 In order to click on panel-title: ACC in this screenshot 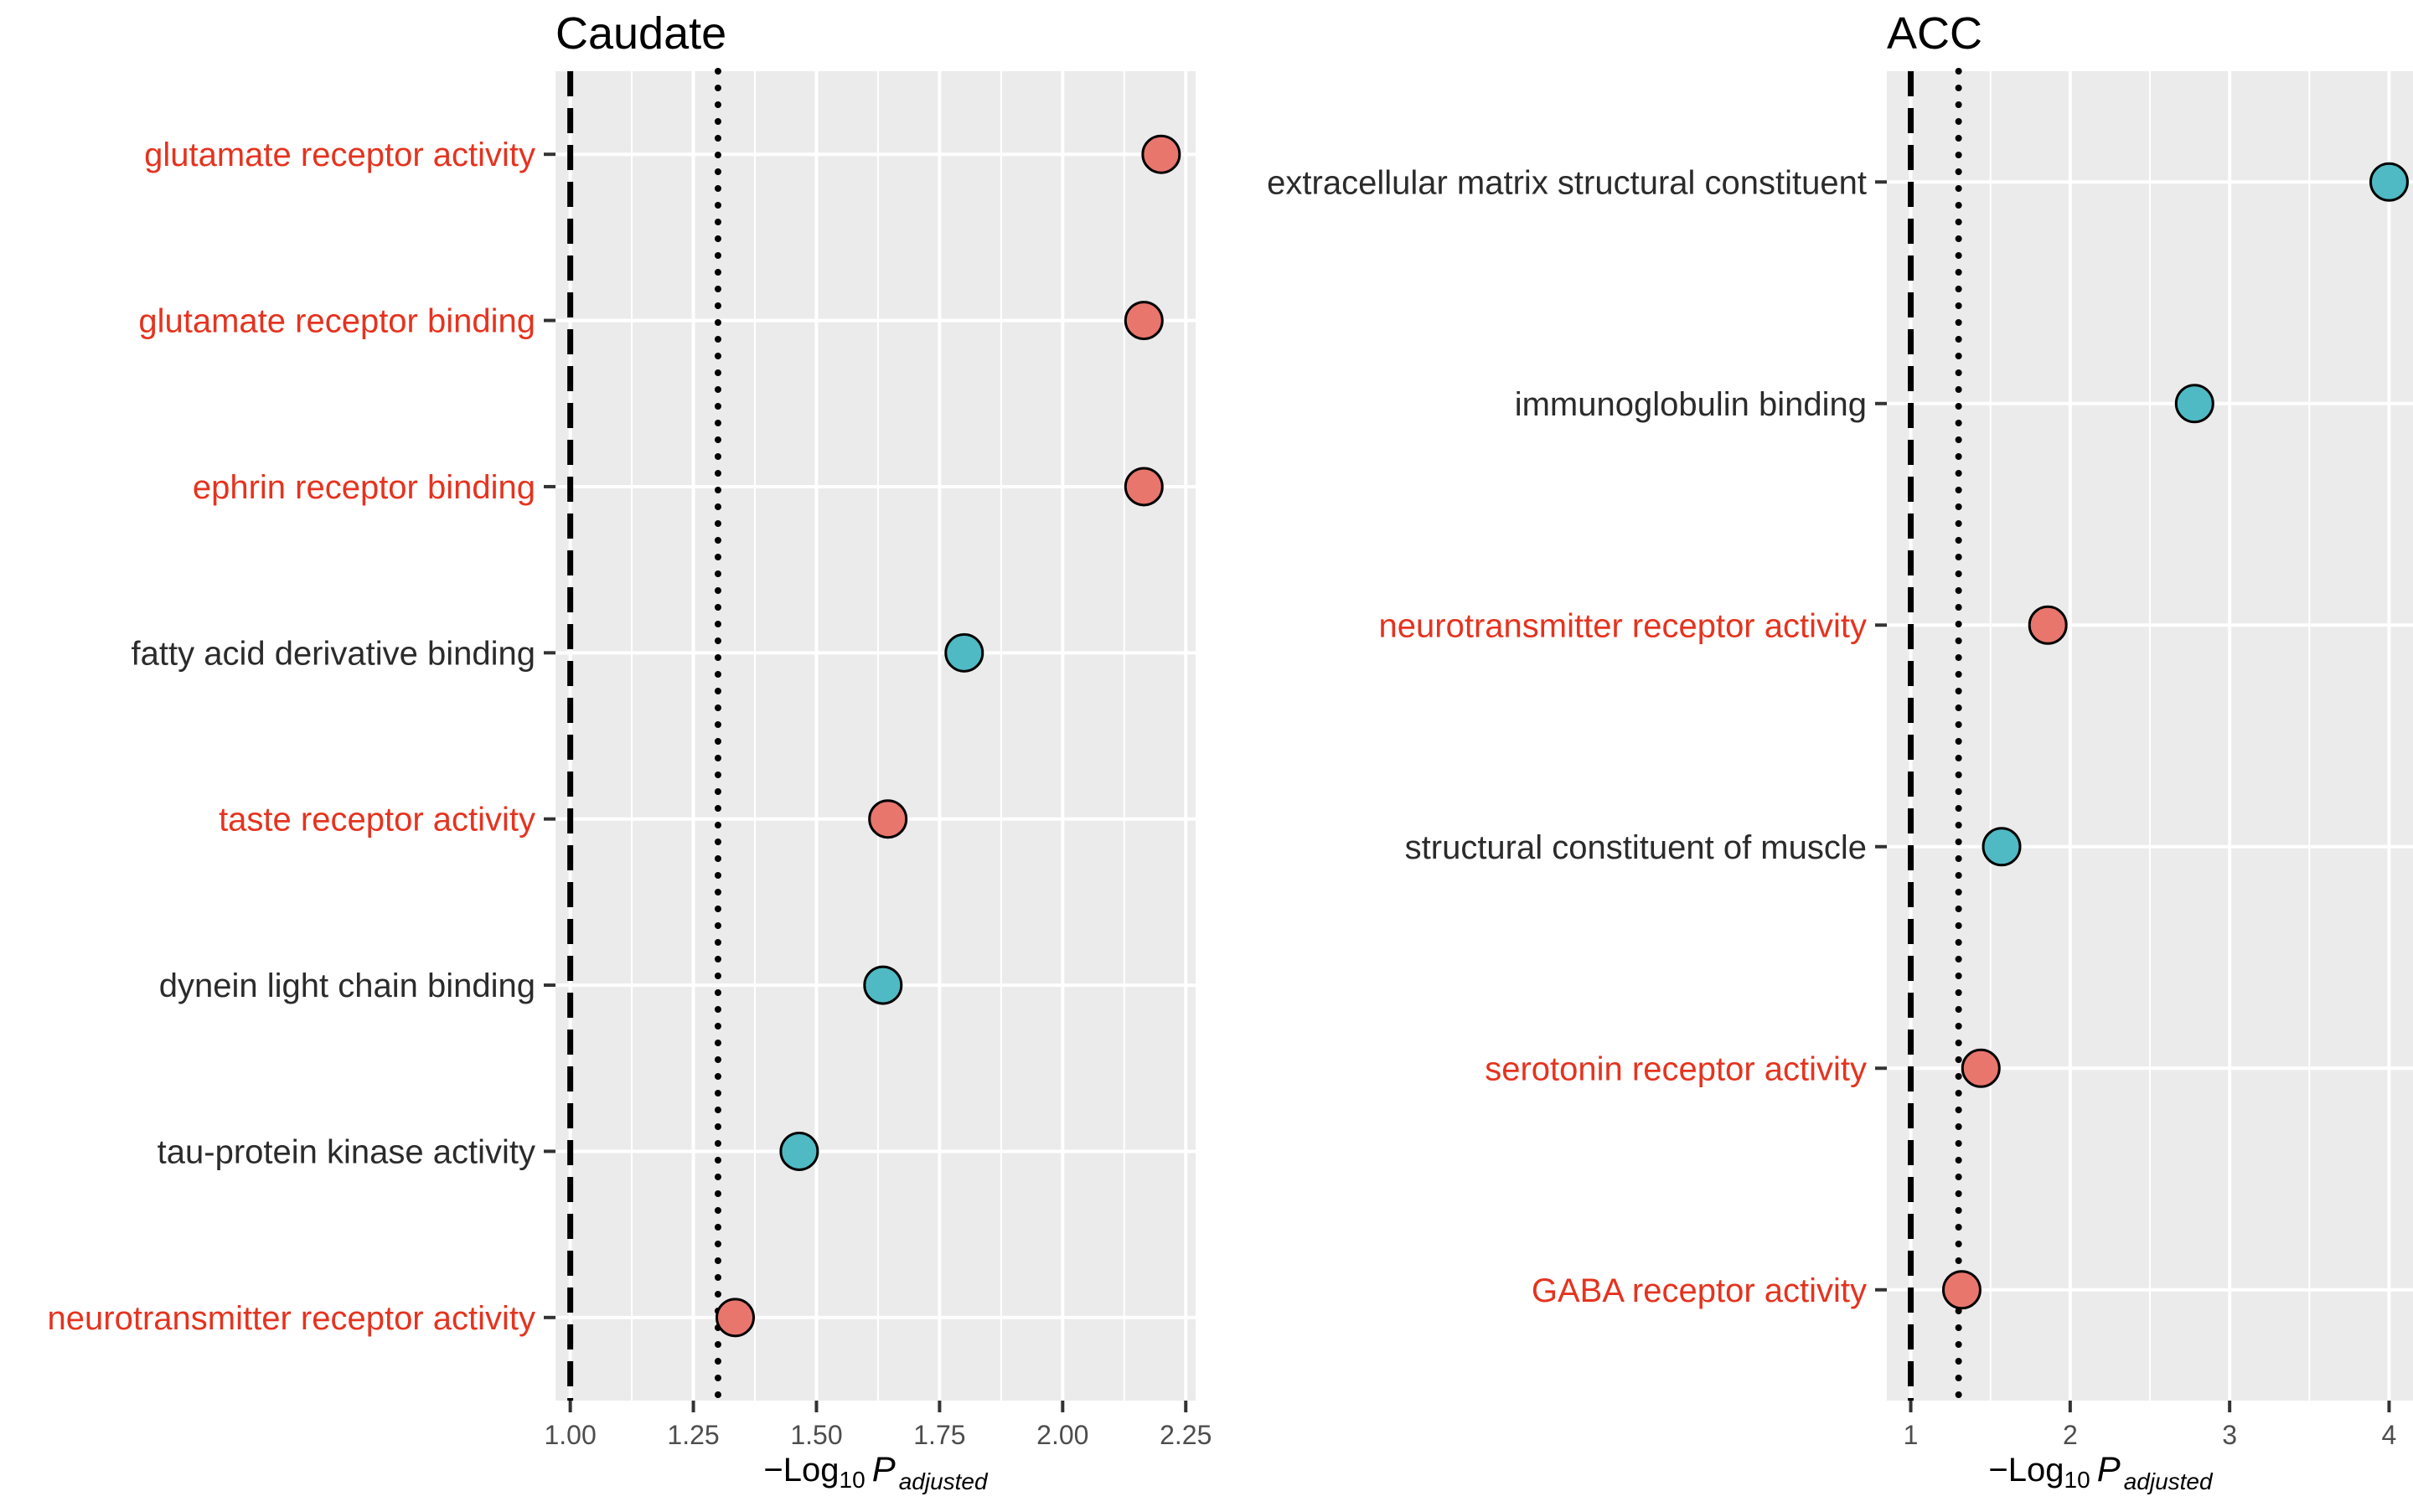, I will do `click(1934, 33)`.